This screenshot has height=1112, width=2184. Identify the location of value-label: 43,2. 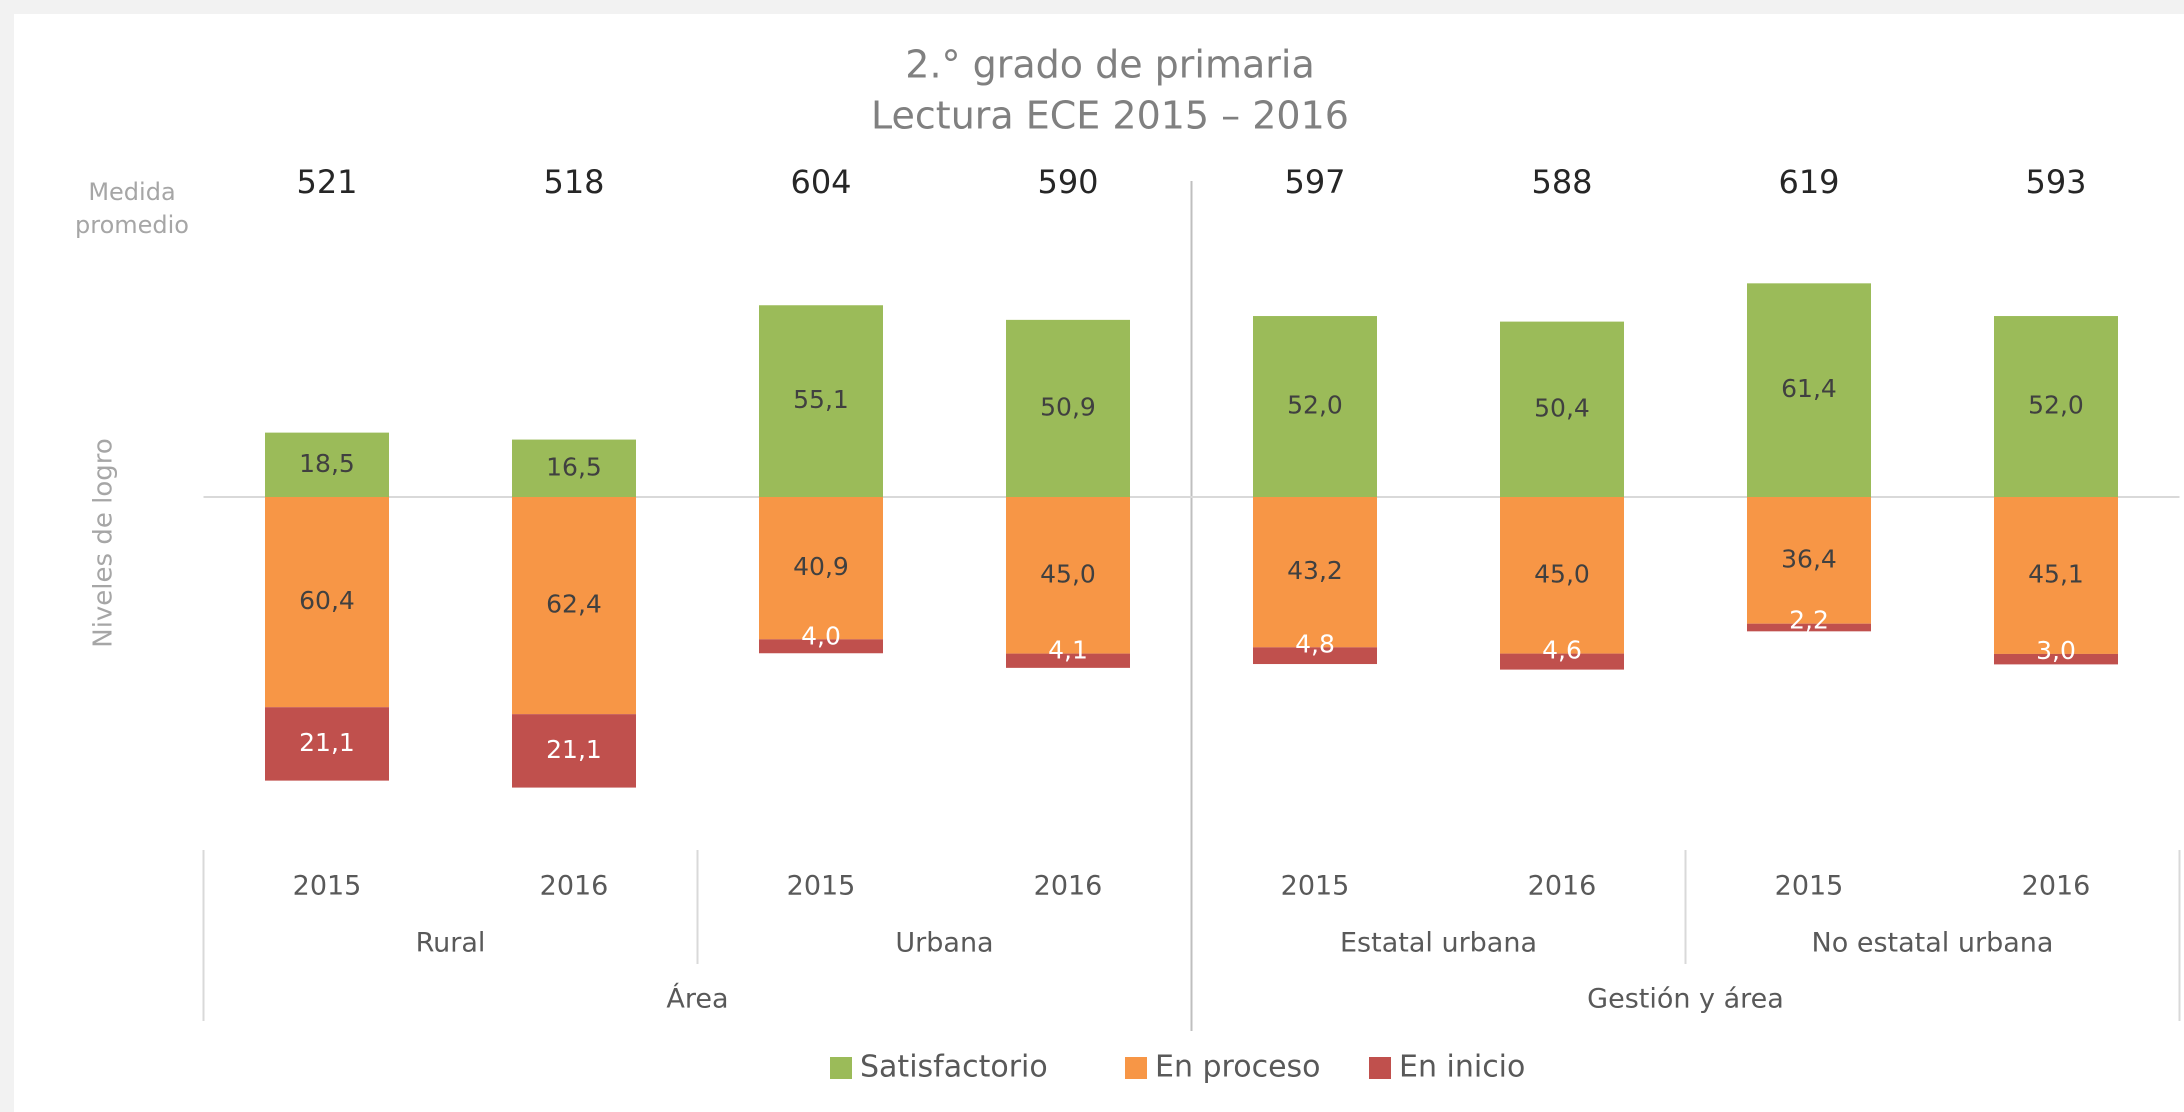
(1315, 570).